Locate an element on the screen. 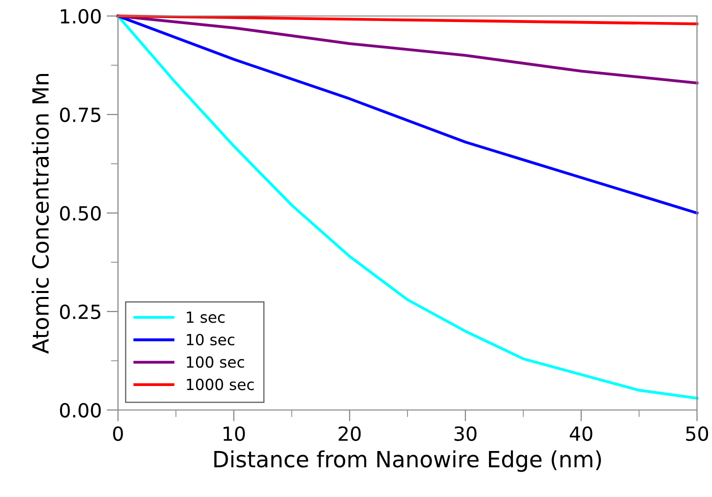 This screenshot has width=712, height=497. x-tick-label: 50 is located at coordinates (697, 434).